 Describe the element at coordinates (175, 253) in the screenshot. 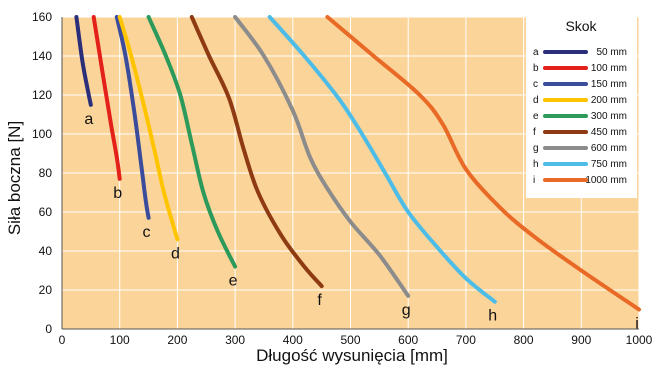

I see `series-label-d: d` at that location.